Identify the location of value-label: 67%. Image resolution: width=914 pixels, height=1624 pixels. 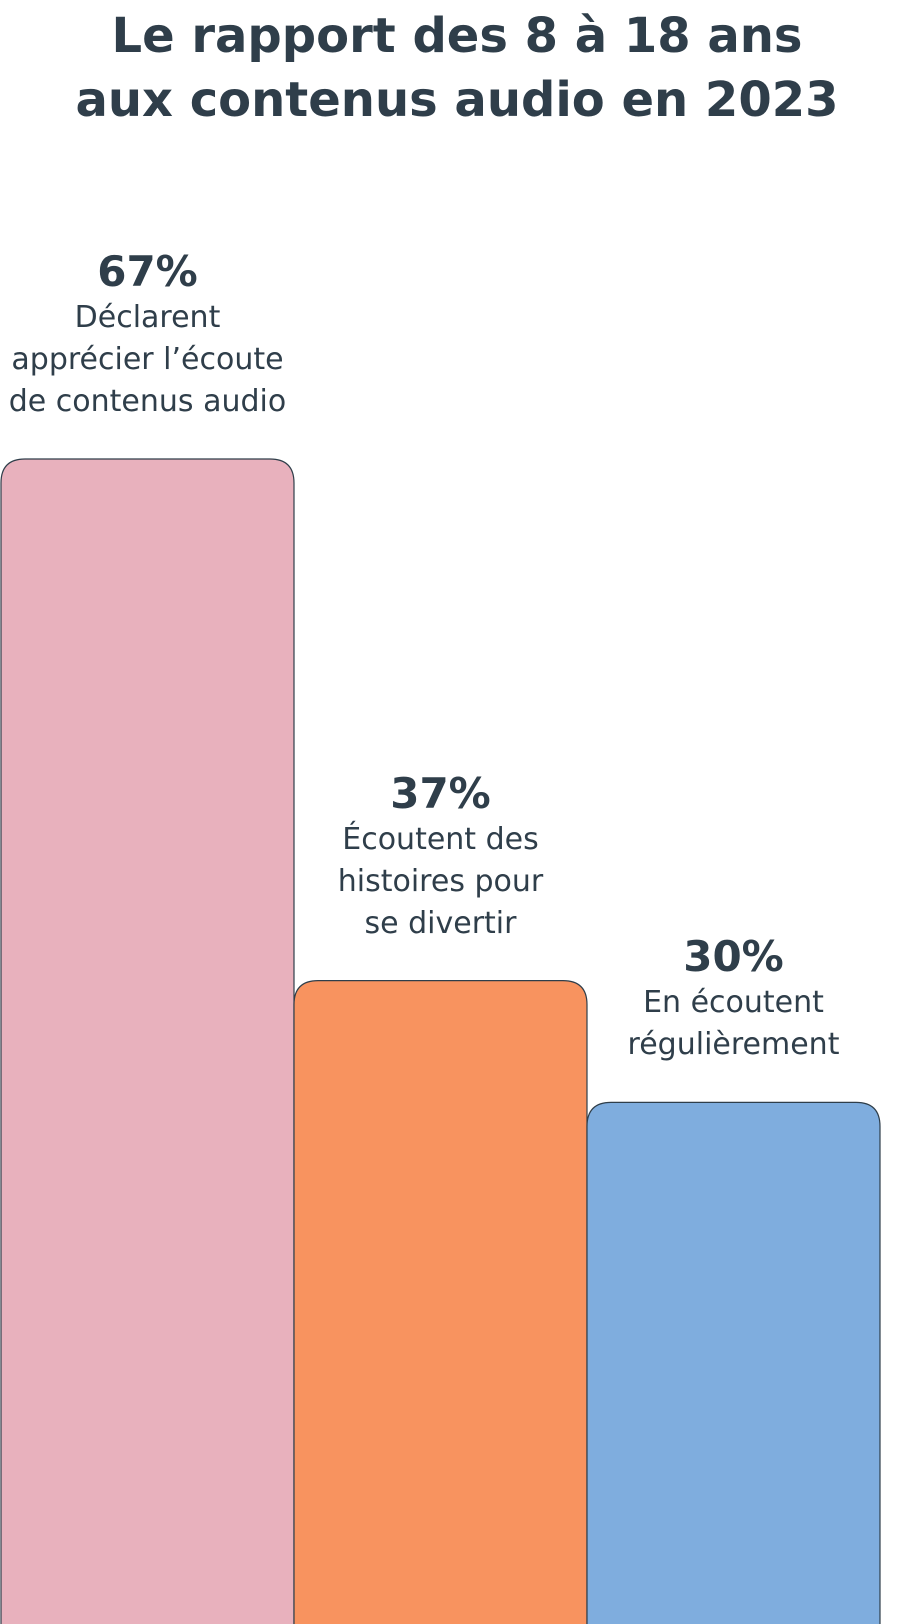
(147, 271).